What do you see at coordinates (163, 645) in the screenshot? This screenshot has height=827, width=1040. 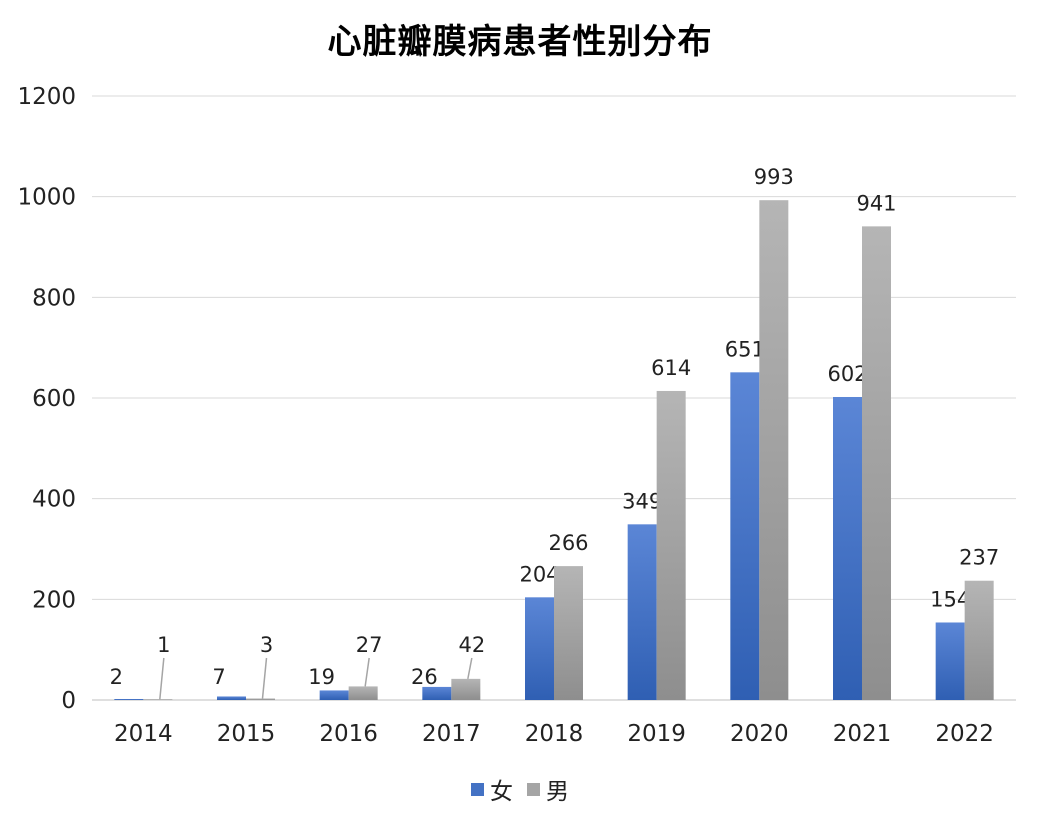 I see `data-label-male: 1` at bounding box center [163, 645].